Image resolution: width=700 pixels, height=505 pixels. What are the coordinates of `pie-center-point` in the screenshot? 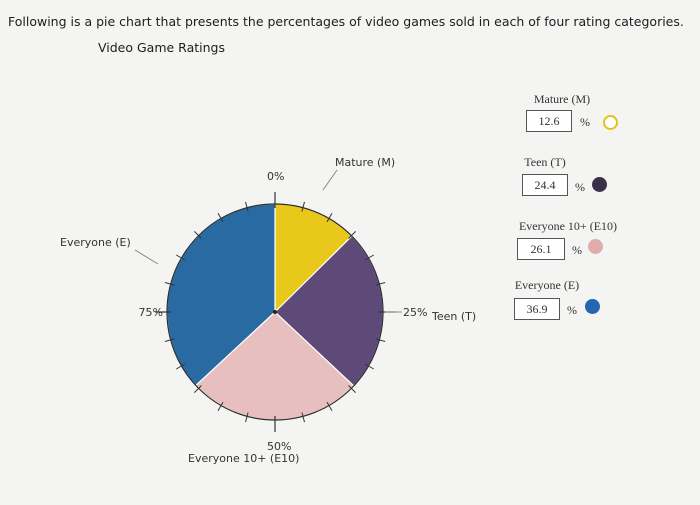 It's located at (275, 312).